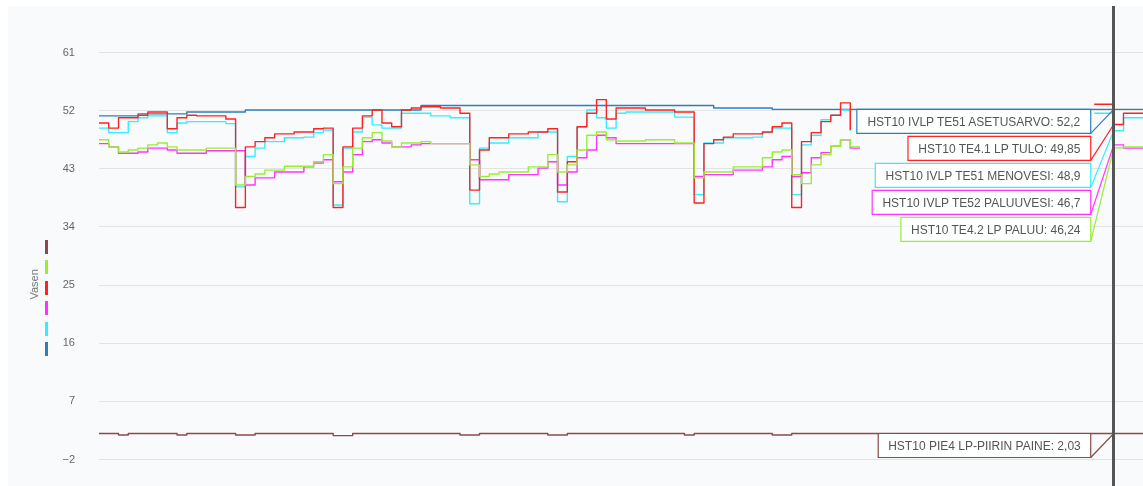  I want to click on annotation: HST10 TE4.2 LP PALUU: 46,24, so click(996, 229).